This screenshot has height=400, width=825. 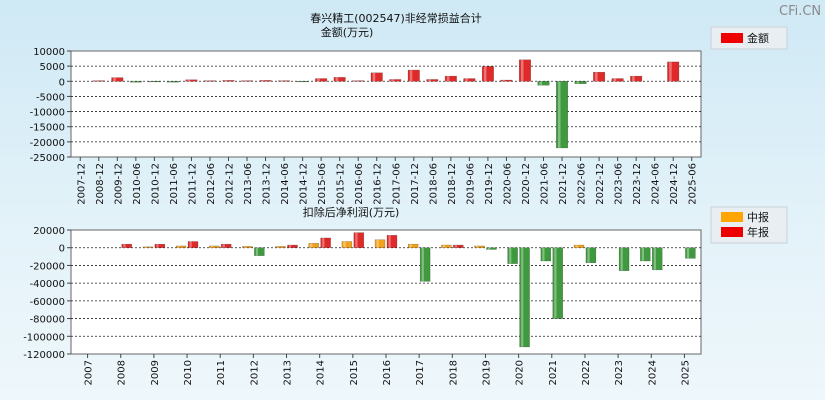 What do you see at coordinates (378, 184) in the screenshot?
I see `x-tick-label: 2016-12` at bounding box center [378, 184].